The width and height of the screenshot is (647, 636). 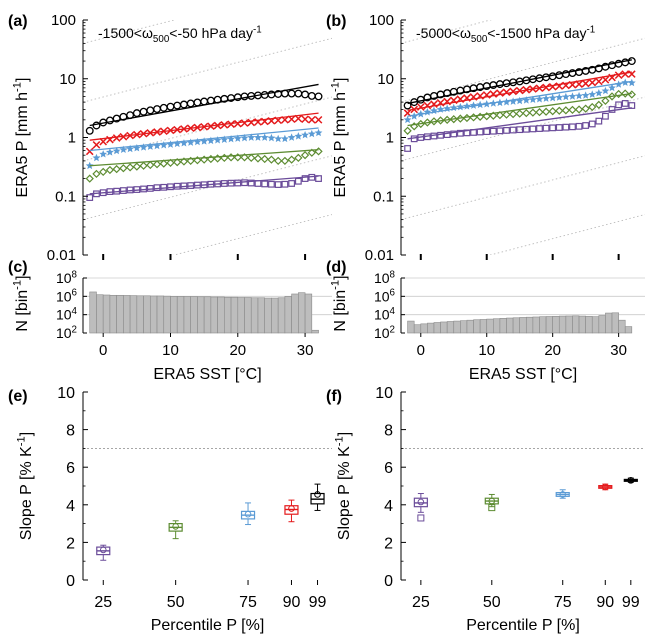 What do you see at coordinates (248, 514) in the screenshot?
I see `box-p75` at bounding box center [248, 514].